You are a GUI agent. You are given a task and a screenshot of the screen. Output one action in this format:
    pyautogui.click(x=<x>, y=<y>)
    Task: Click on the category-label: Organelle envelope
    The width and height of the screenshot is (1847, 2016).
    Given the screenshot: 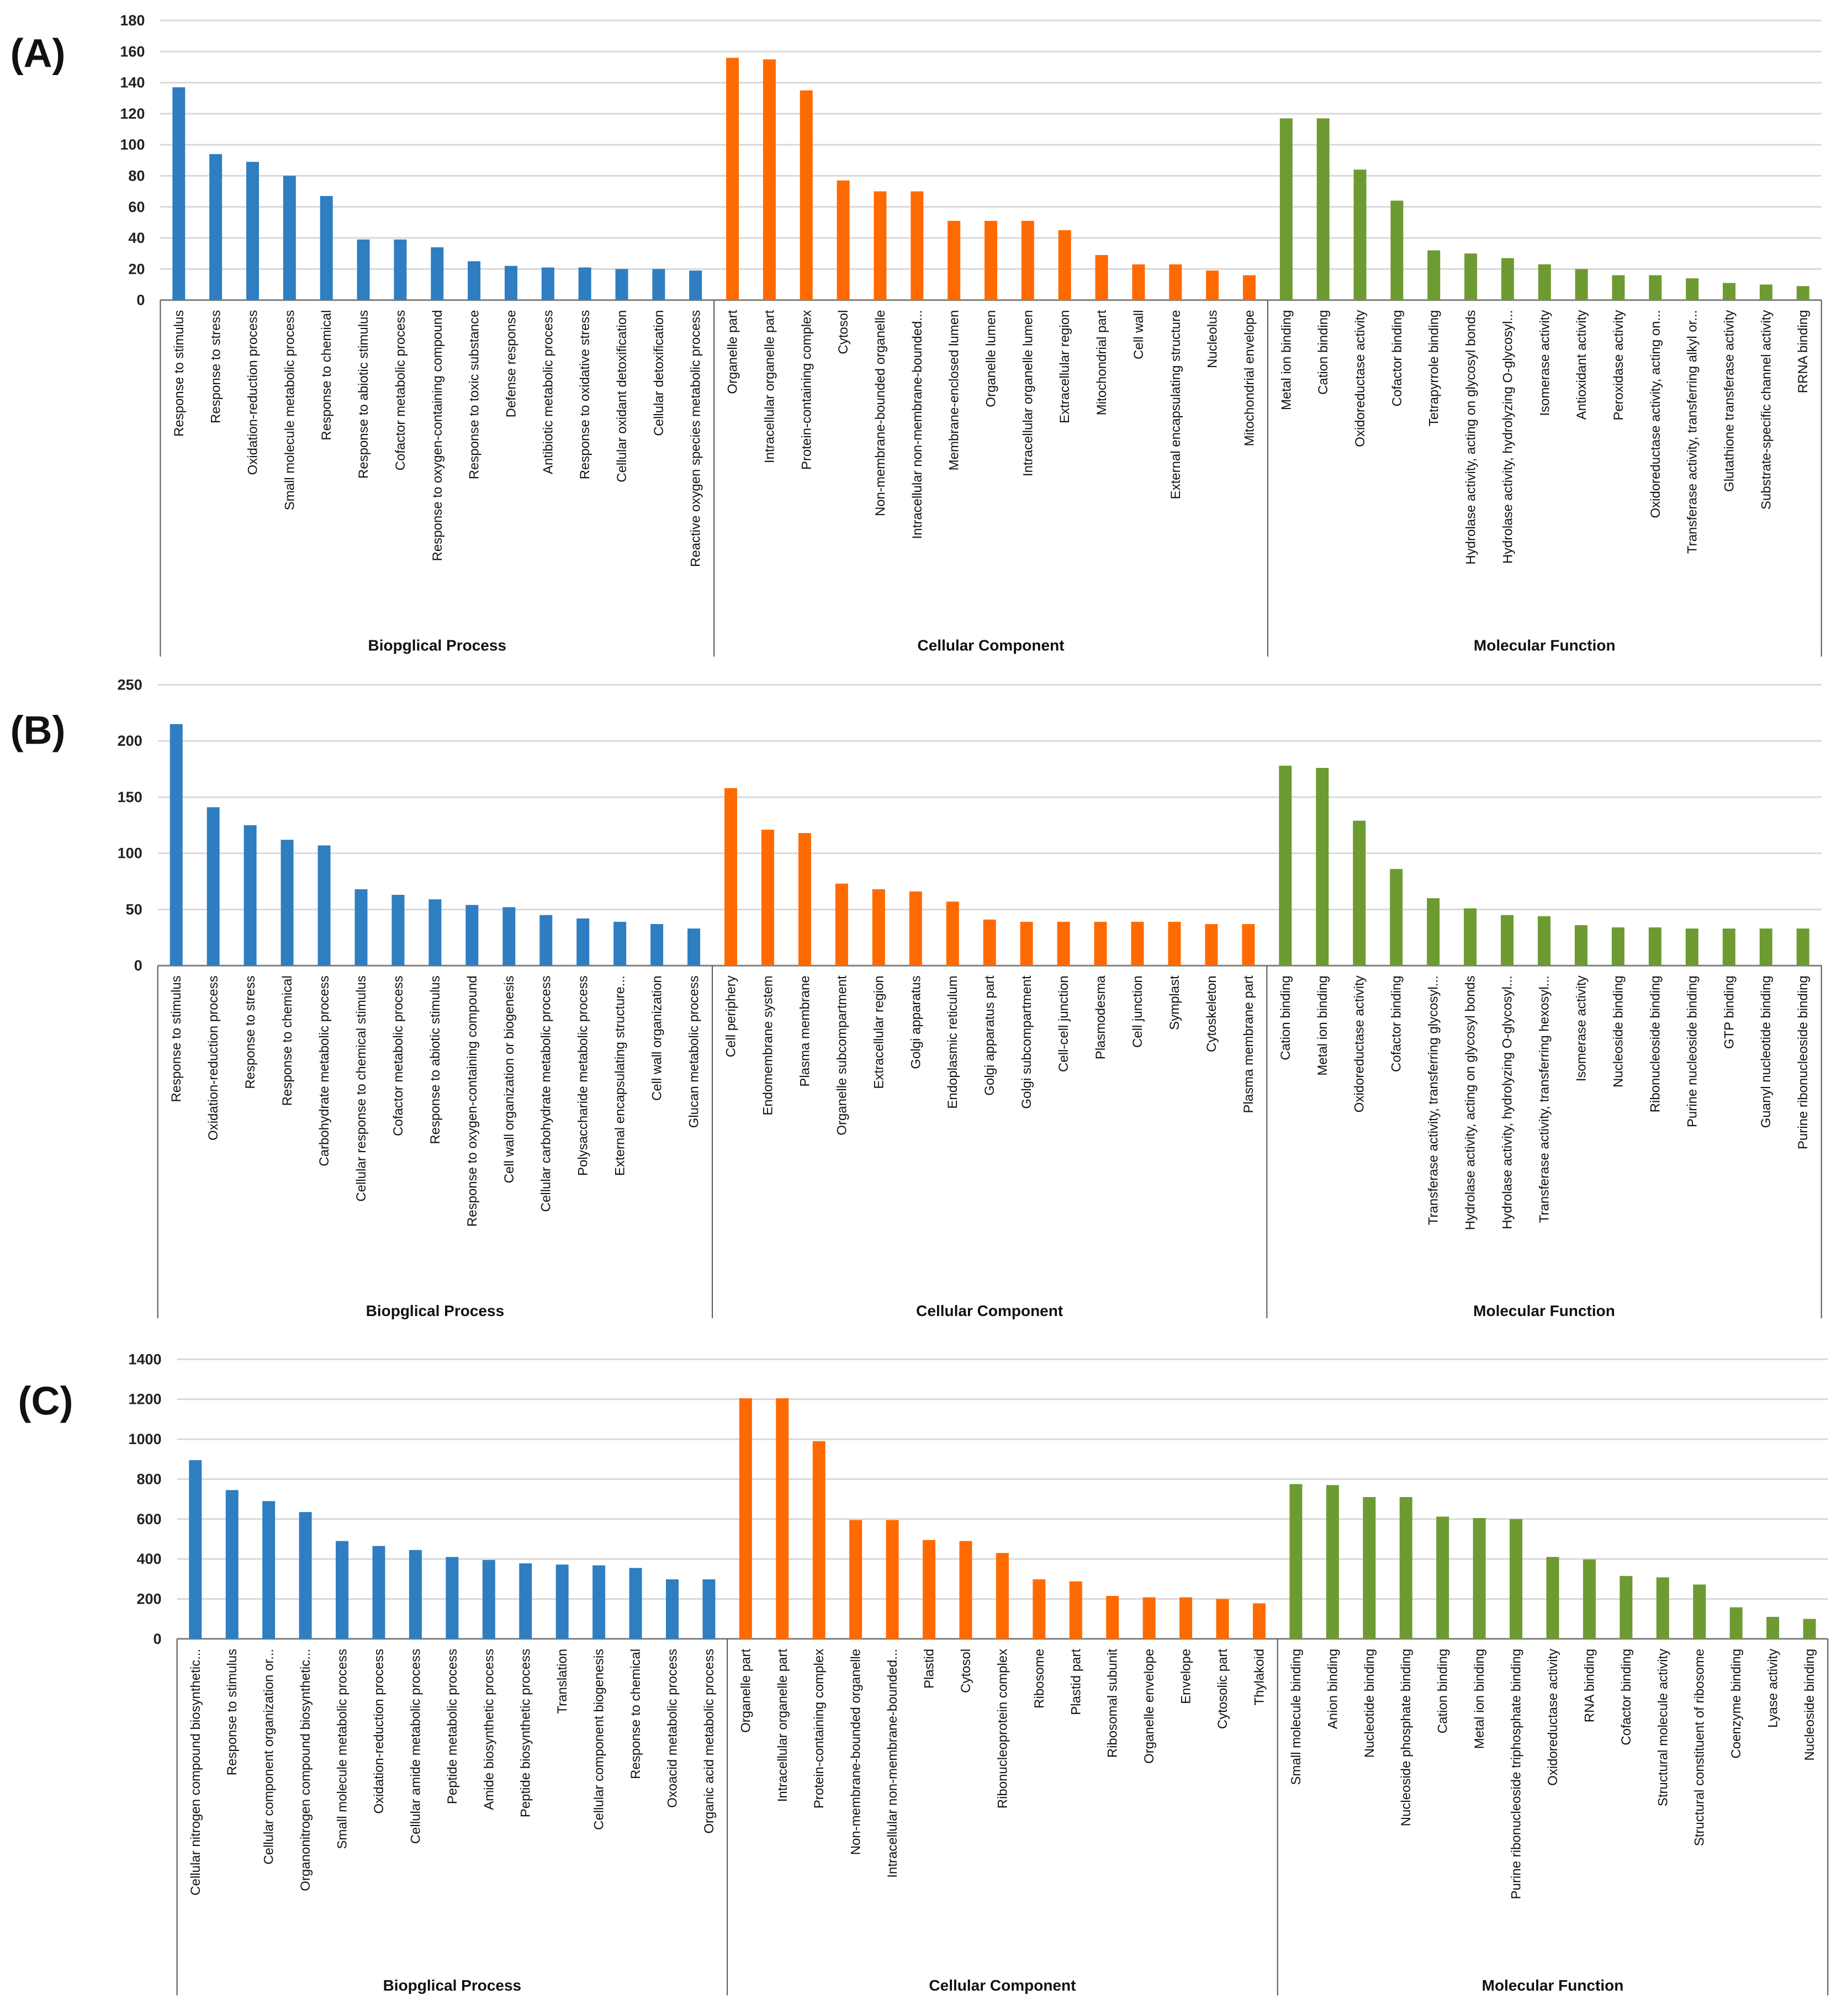 What is the action you would take?
    pyautogui.click(x=1149, y=1707)
    